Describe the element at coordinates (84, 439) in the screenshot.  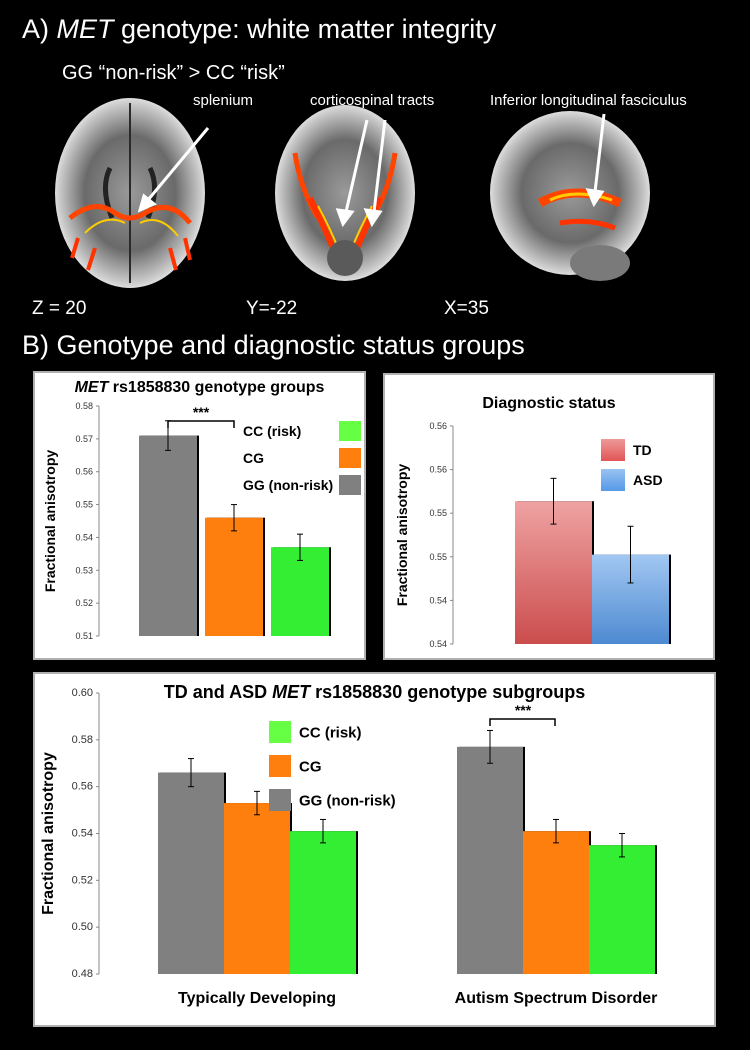
I see `y-tick-label: 0.57` at that location.